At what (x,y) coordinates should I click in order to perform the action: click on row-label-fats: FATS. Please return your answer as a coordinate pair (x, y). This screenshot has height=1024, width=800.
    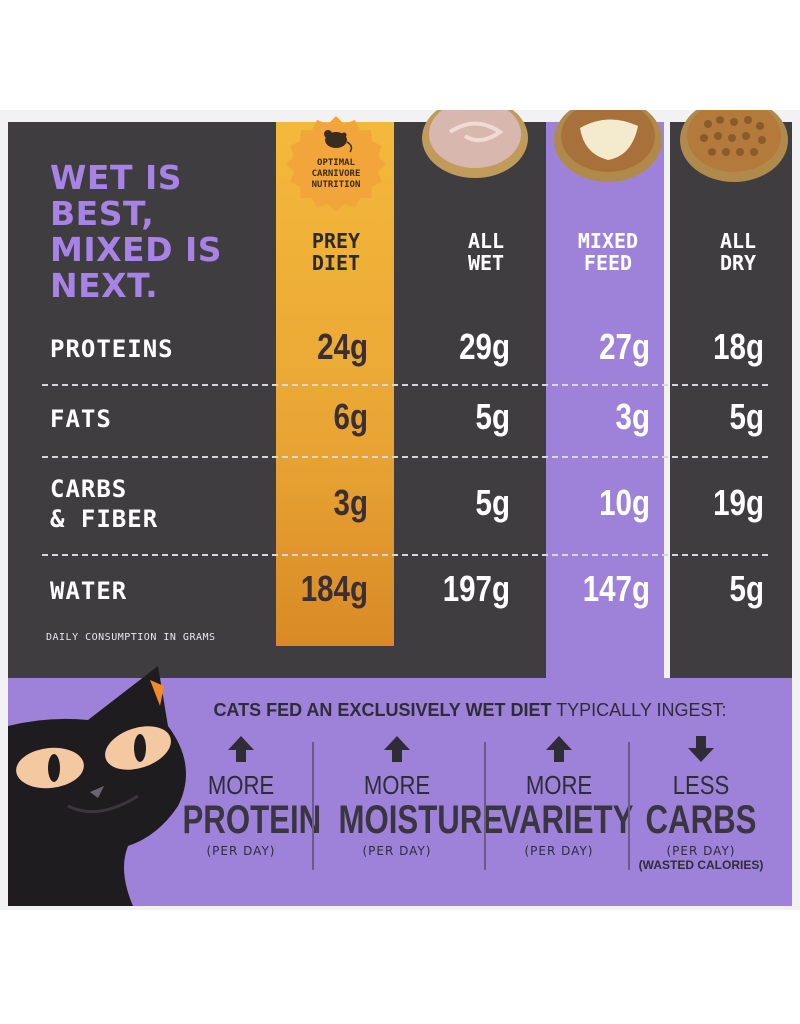
    Looking at the image, I should click on (81, 419).